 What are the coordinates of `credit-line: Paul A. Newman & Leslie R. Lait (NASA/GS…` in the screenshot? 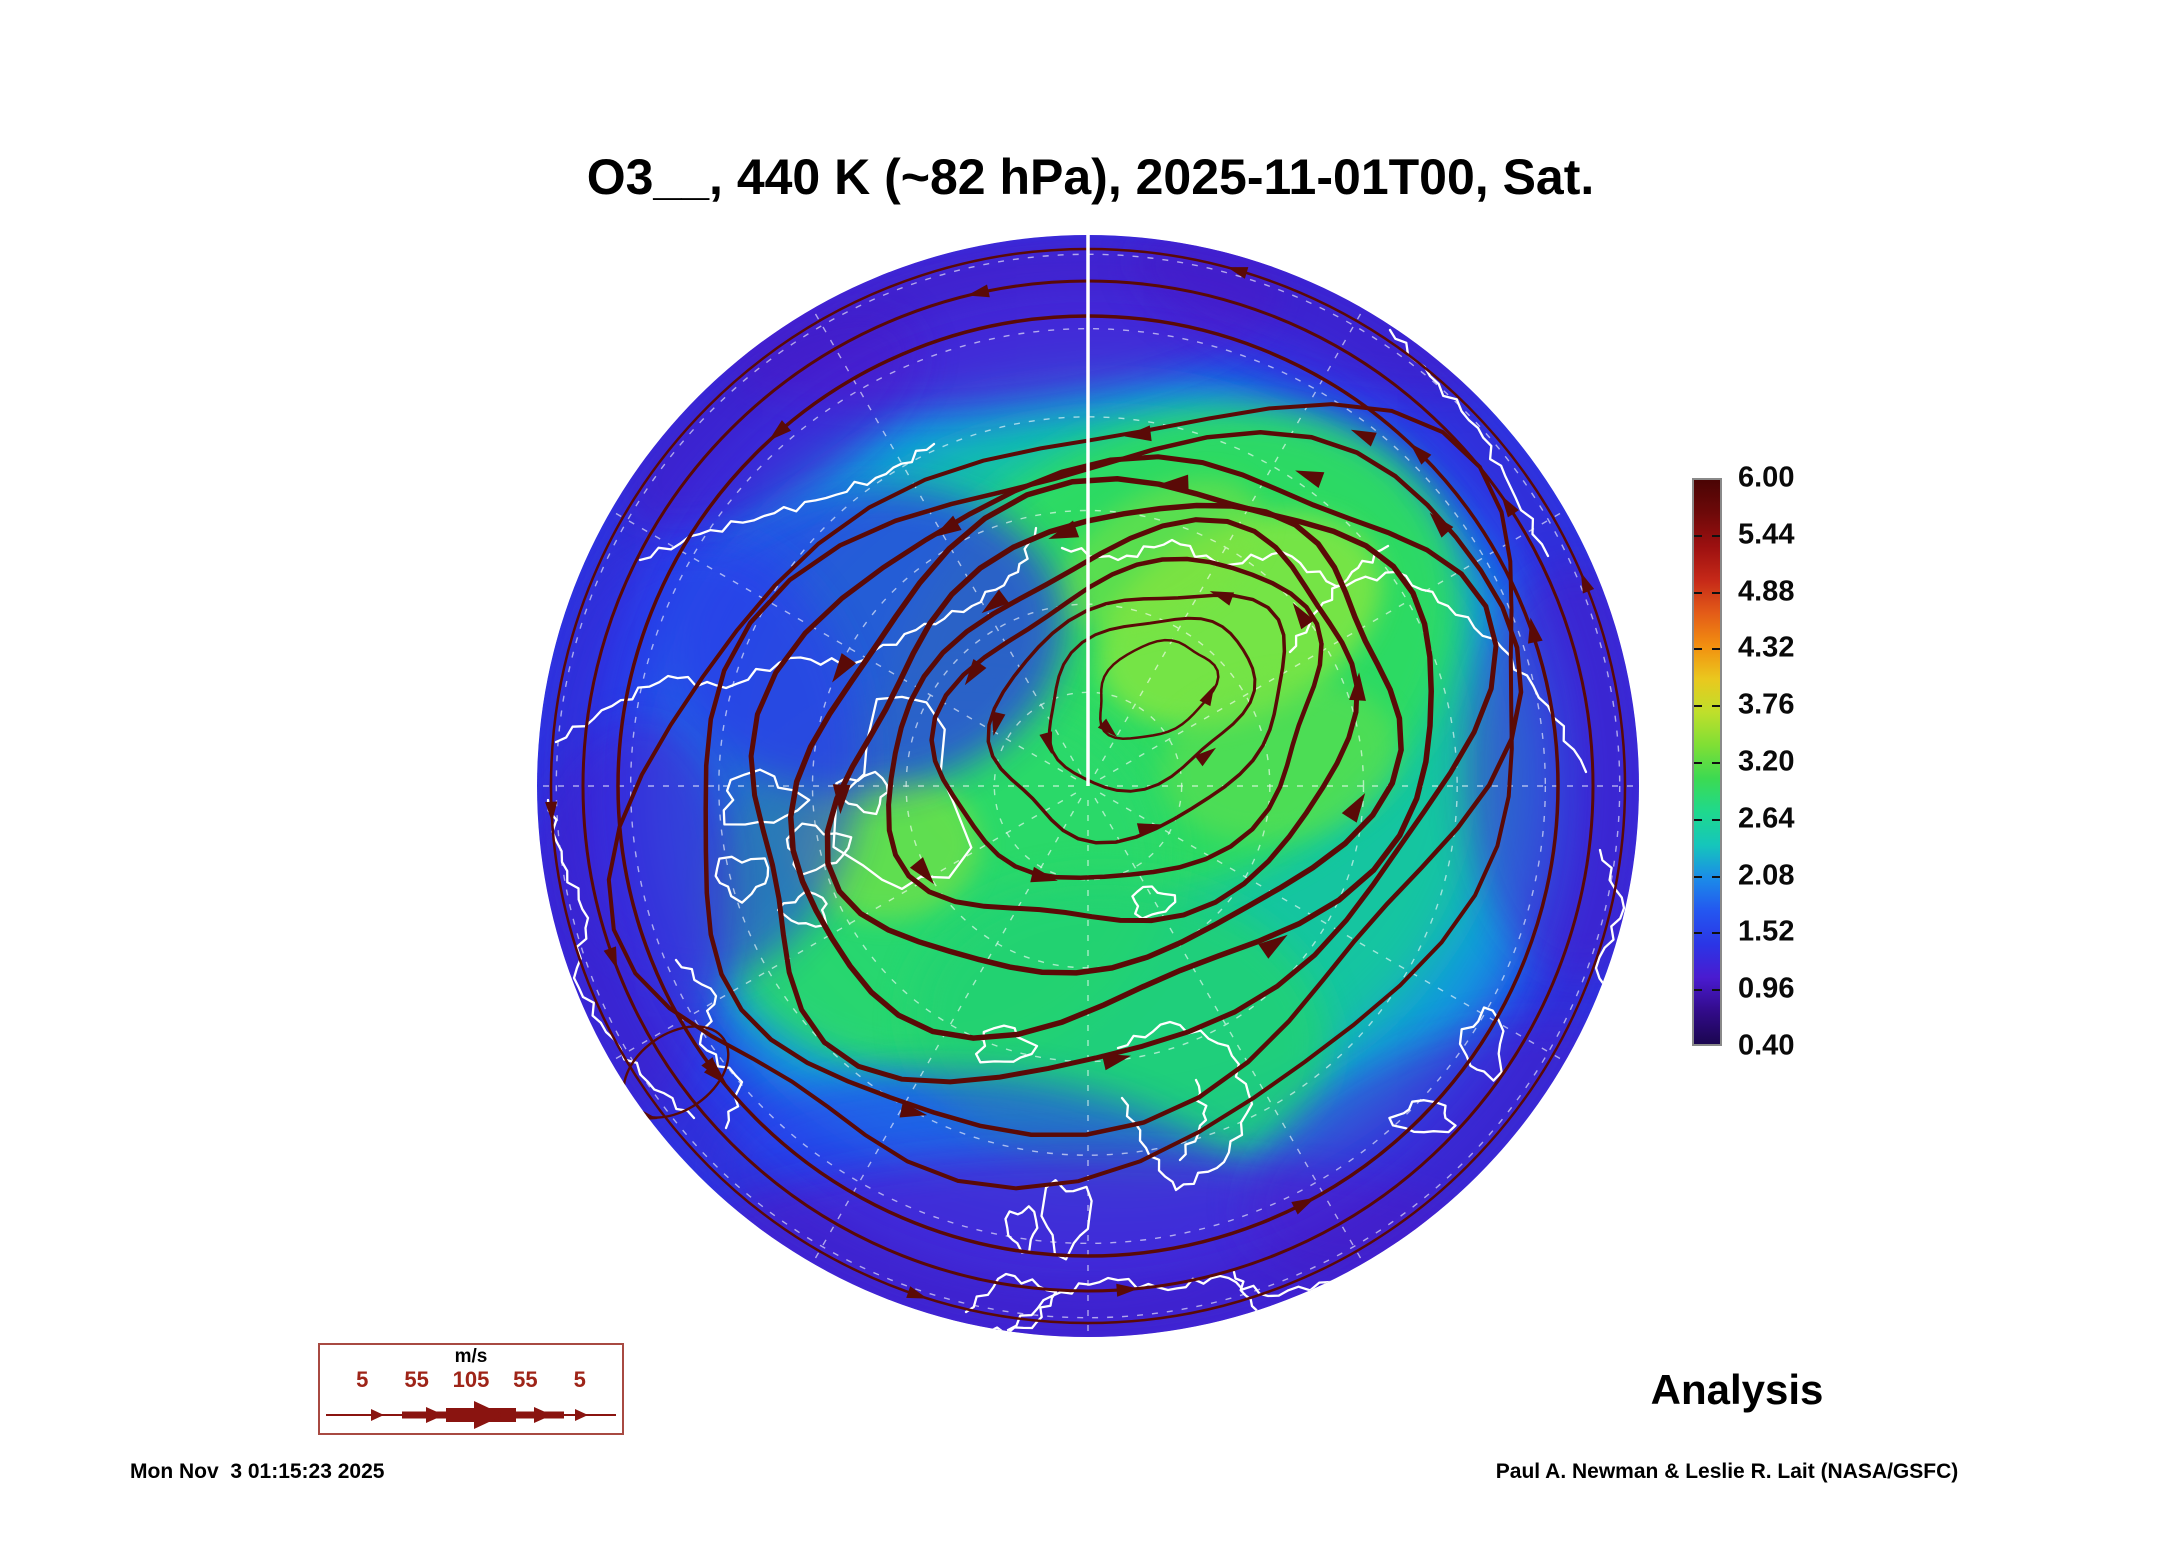 It's located at (1727, 1471).